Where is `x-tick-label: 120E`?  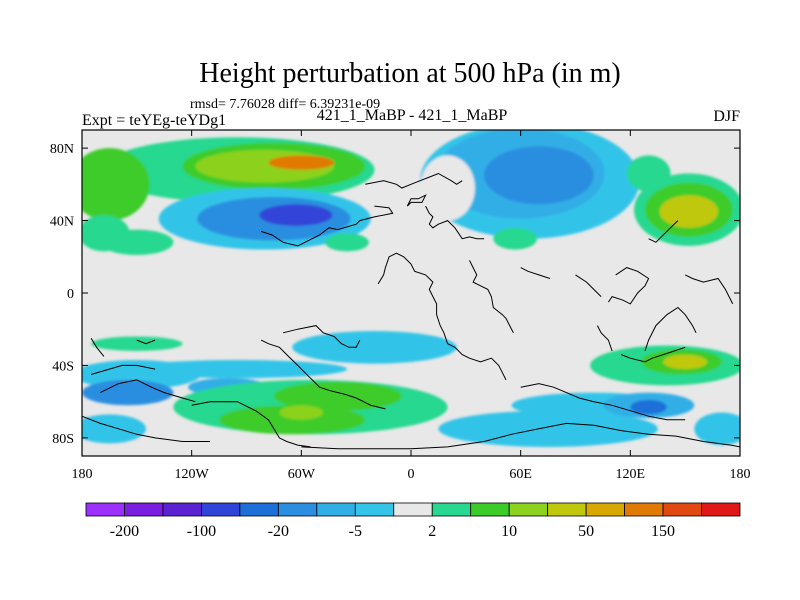
x-tick-label: 120E is located at coordinates (631, 474).